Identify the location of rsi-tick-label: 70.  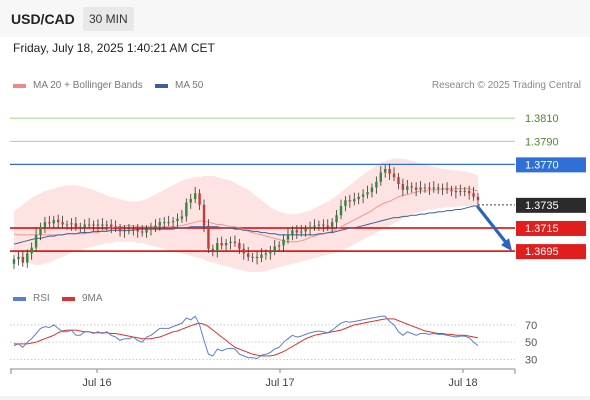
(531, 326).